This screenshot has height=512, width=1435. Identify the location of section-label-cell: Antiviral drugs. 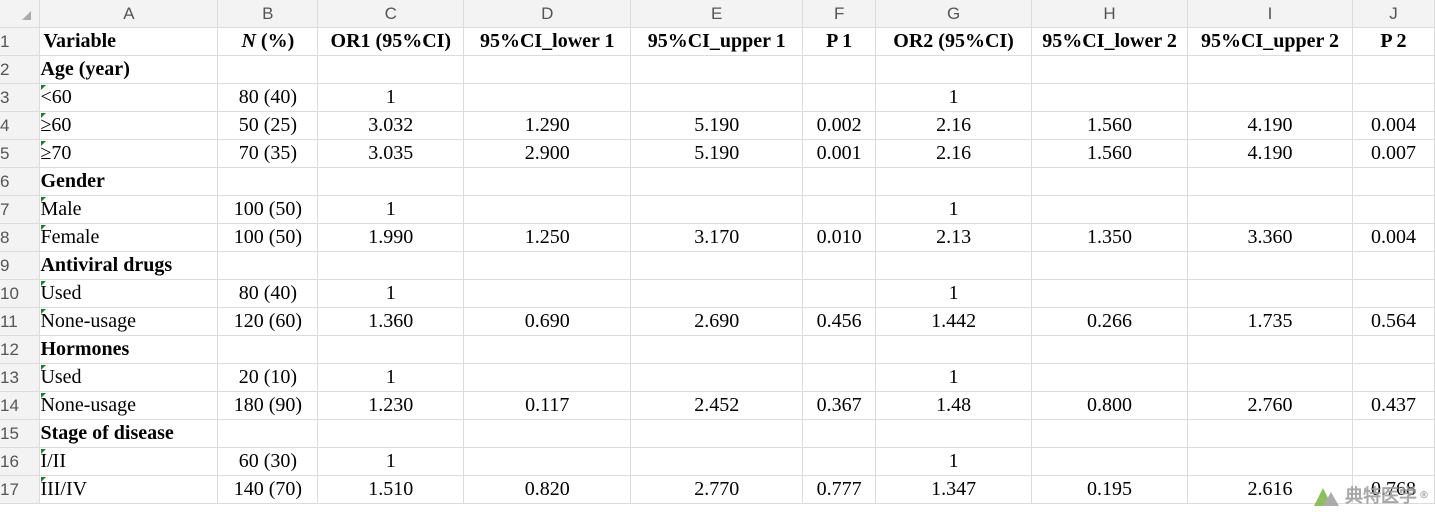
(129, 265).